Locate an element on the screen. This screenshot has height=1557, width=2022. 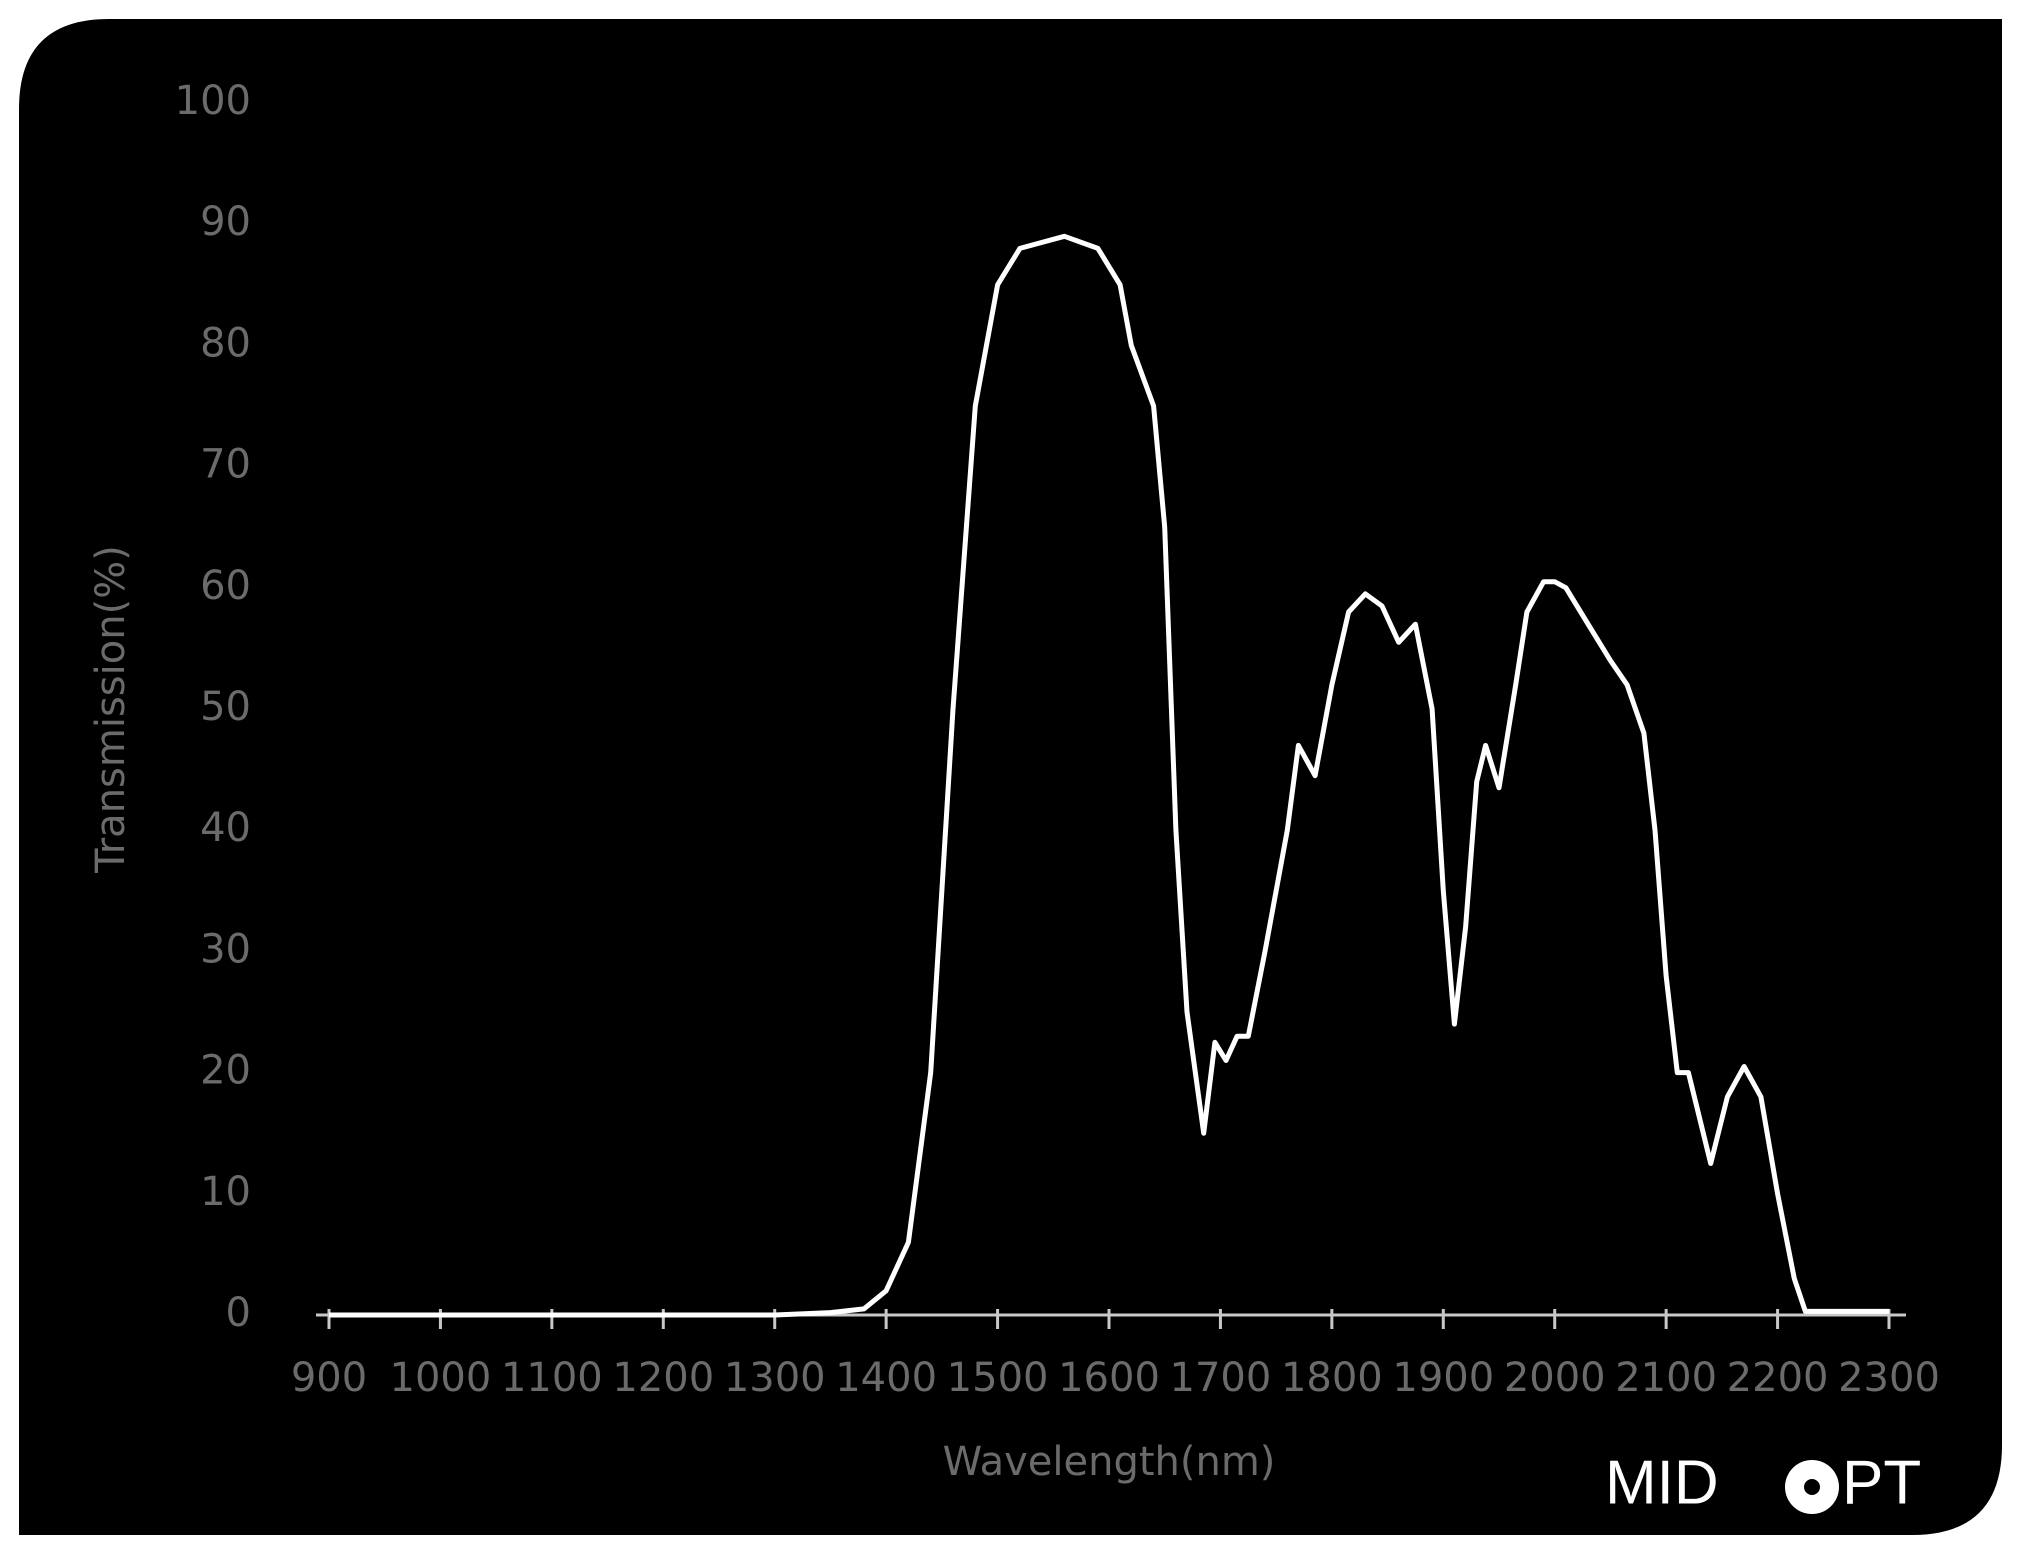
logo-dot is located at coordinates (1812, 1487).